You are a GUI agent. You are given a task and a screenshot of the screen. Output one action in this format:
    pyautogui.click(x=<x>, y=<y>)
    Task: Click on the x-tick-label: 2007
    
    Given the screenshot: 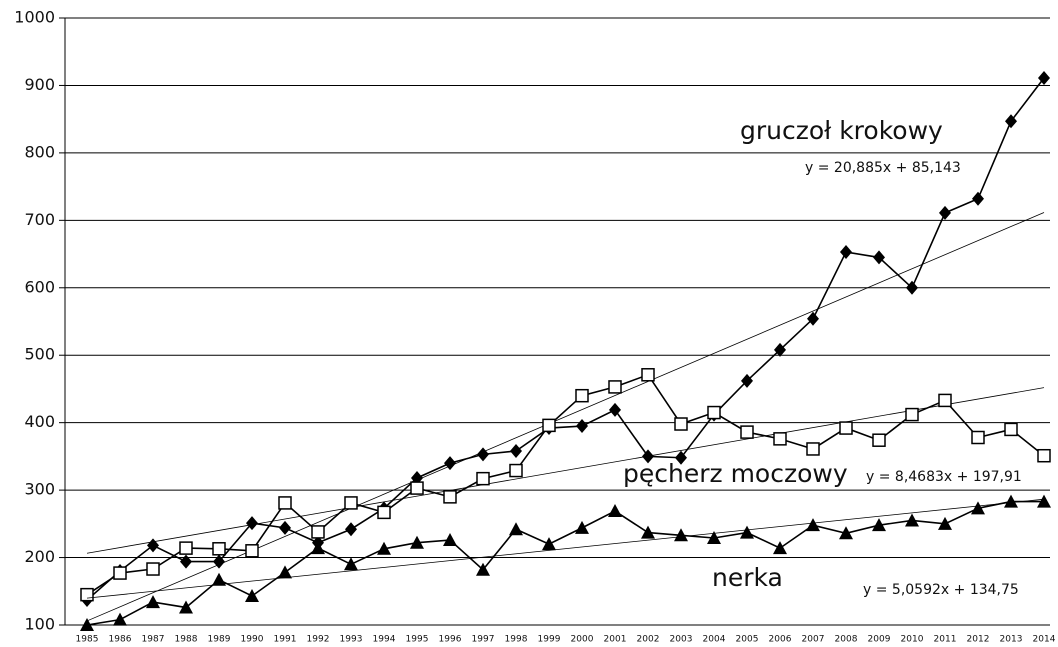 What is the action you would take?
    pyautogui.click(x=813, y=640)
    